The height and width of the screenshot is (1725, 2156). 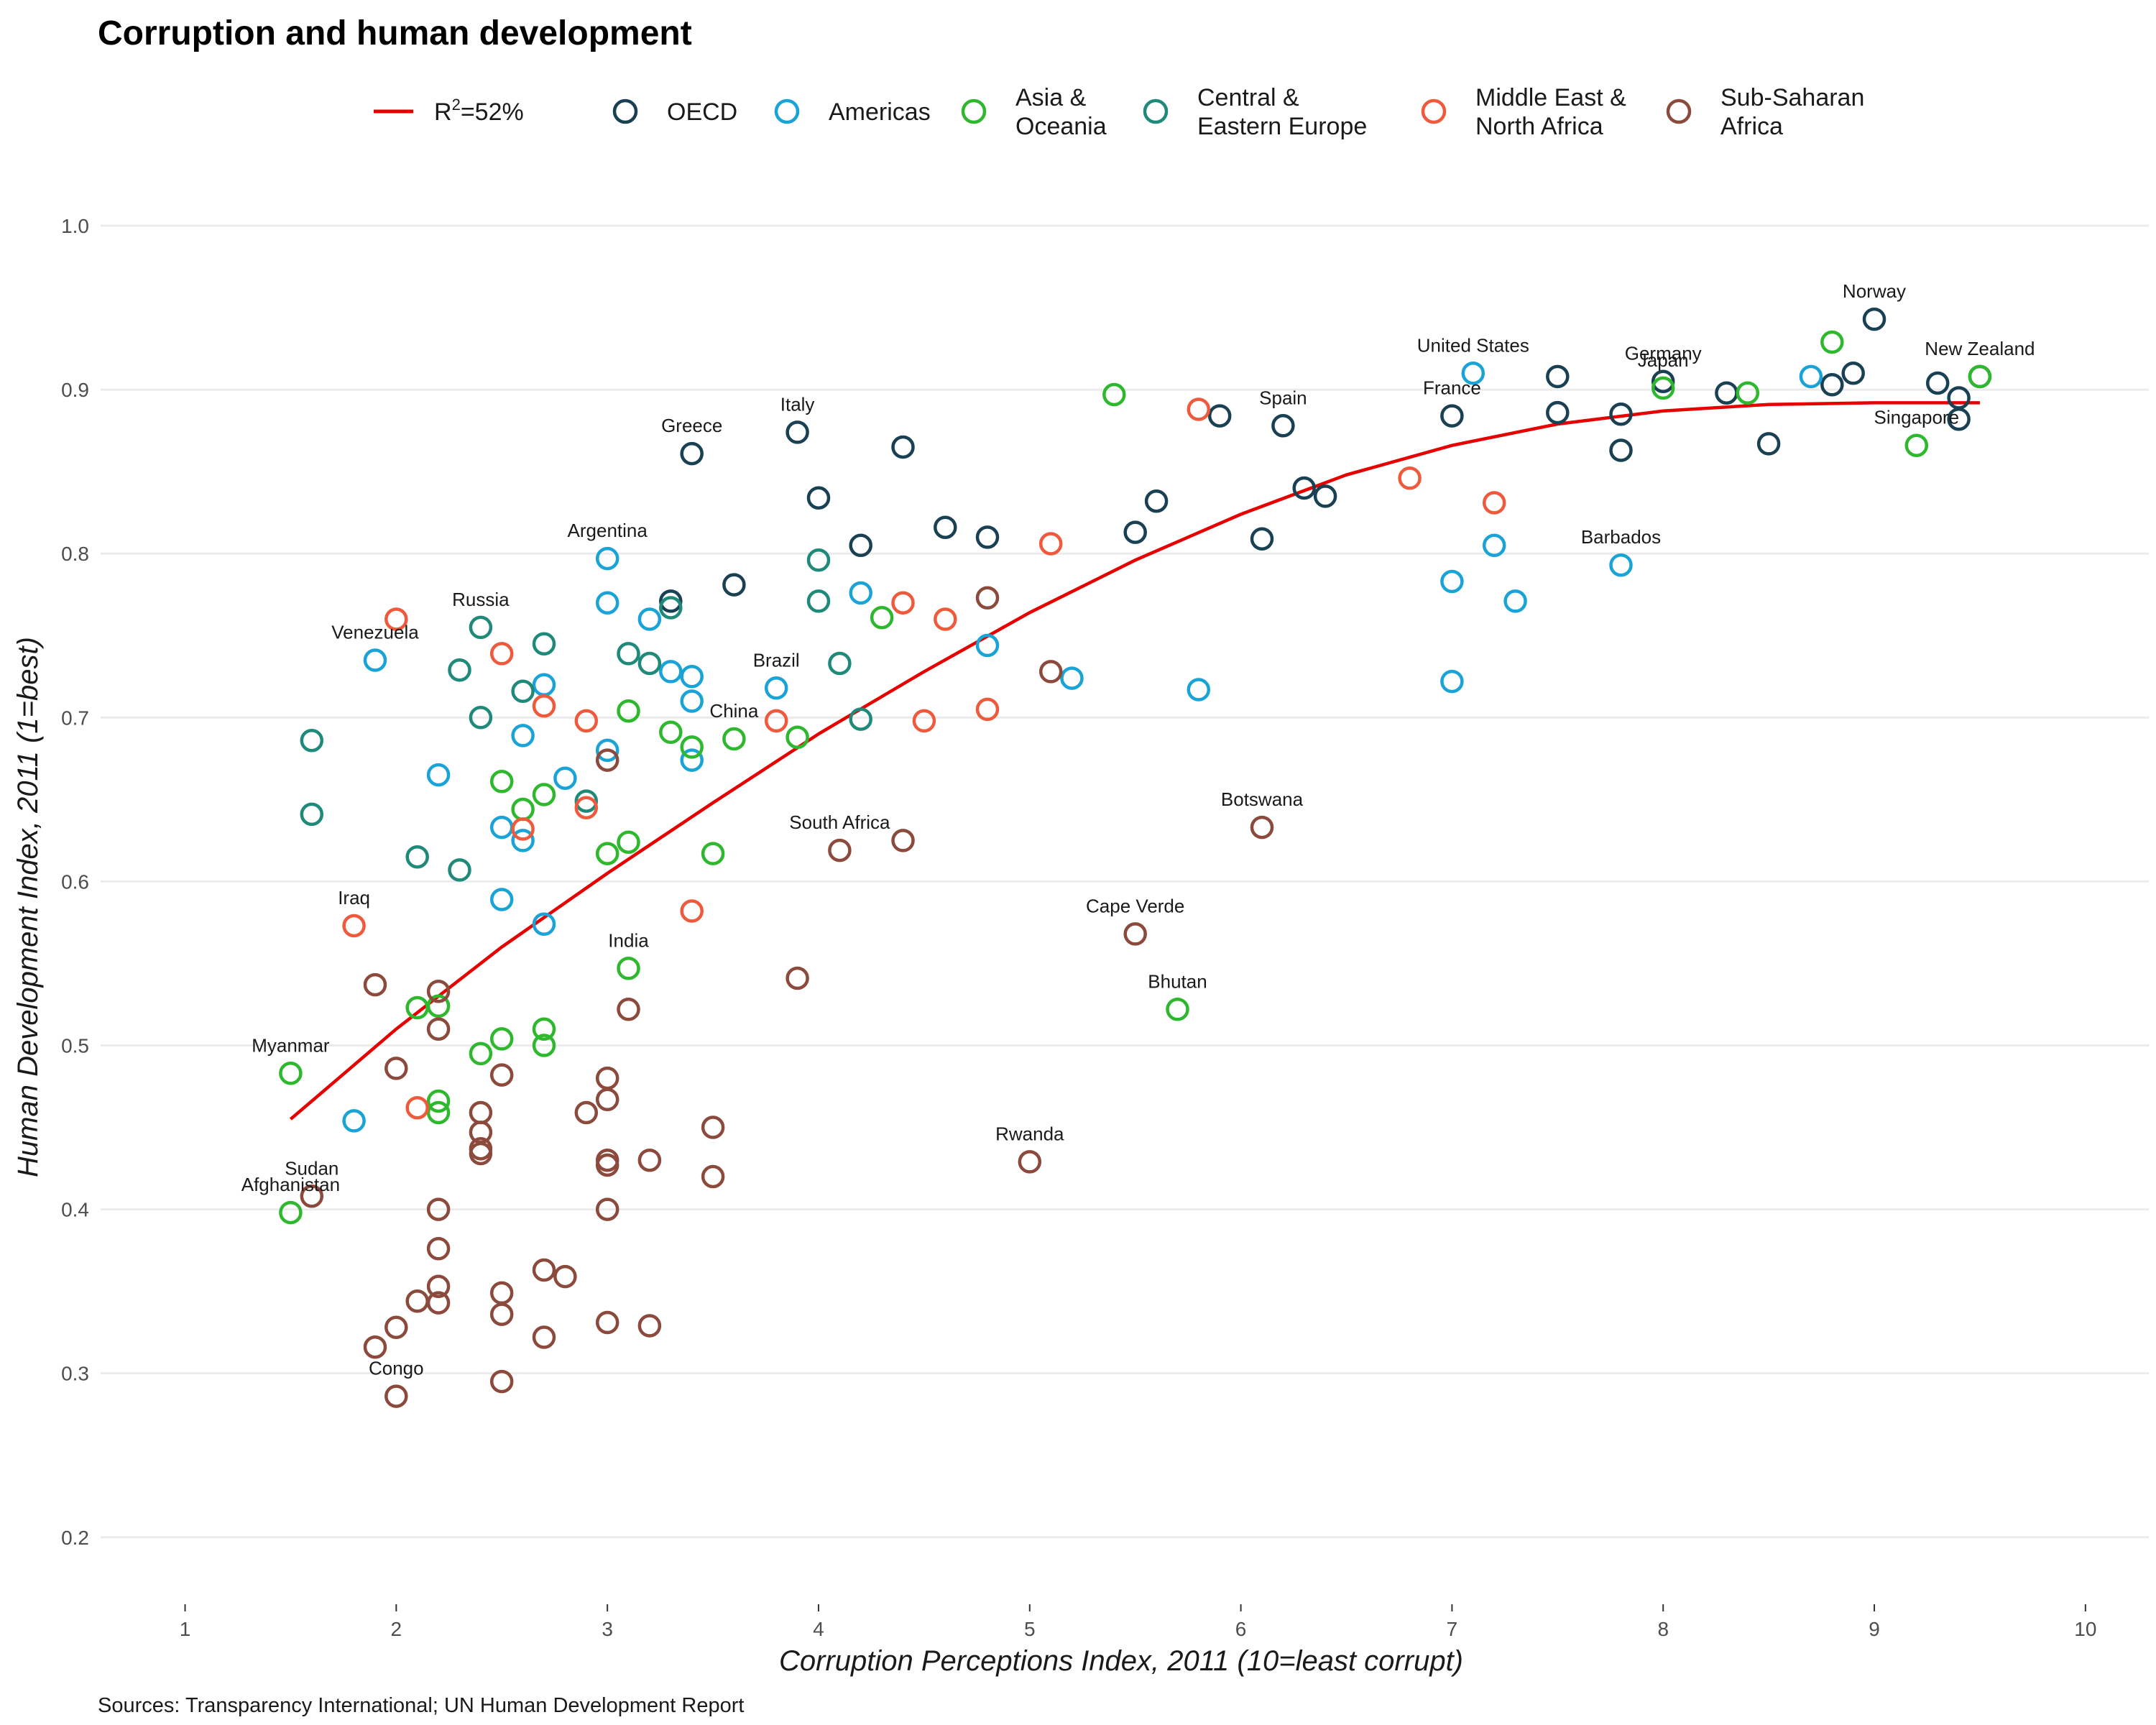 I want to click on point-label: Barbados, so click(x=1621, y=537).